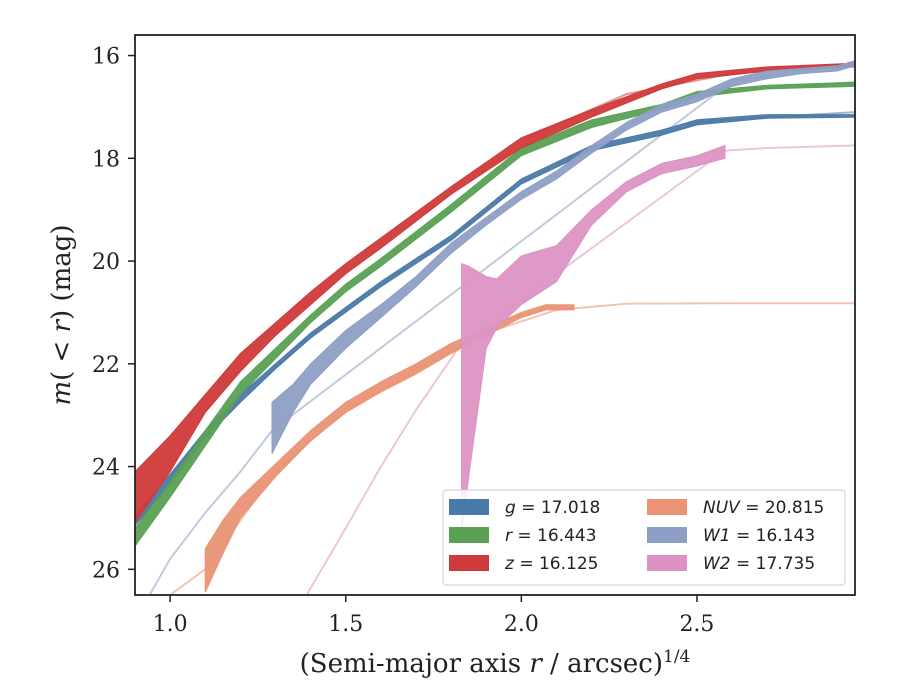 The image size is (900, 700). What do you see at coordinates (106, 159) in the screenshot?
I see `y-tick-label: 18` at bounding box center [106, 159].